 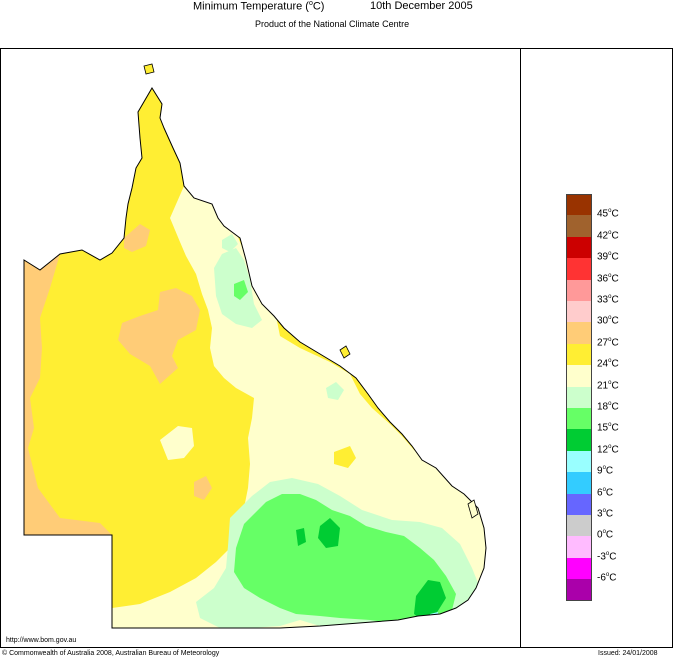 What do you see at coordinates (41, 640) in the screenshot?
I see `footer-url: http://www.bom.gov.au` at bounding box center [41, 640].